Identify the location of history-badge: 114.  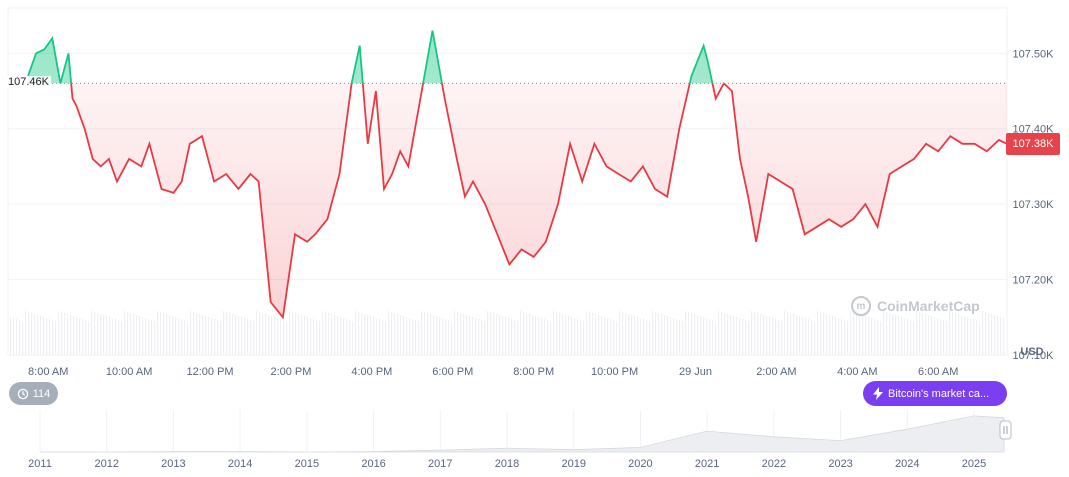
(33, 393).